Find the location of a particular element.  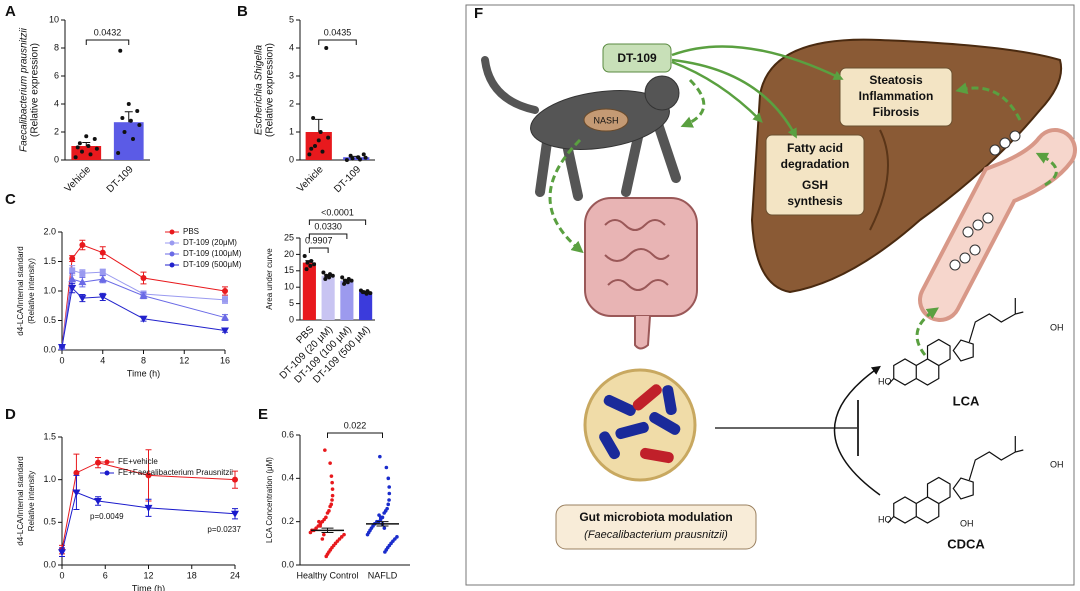

x-tick-label: 16 is located at coordinates (225, 360).